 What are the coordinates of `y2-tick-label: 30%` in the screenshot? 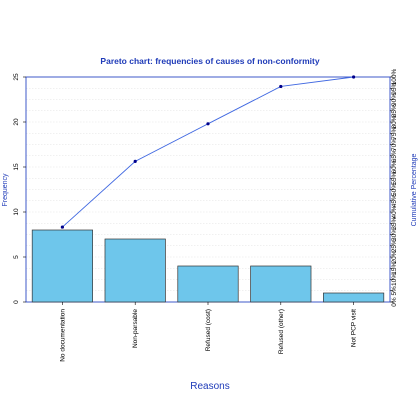 It's located at (394, 234).